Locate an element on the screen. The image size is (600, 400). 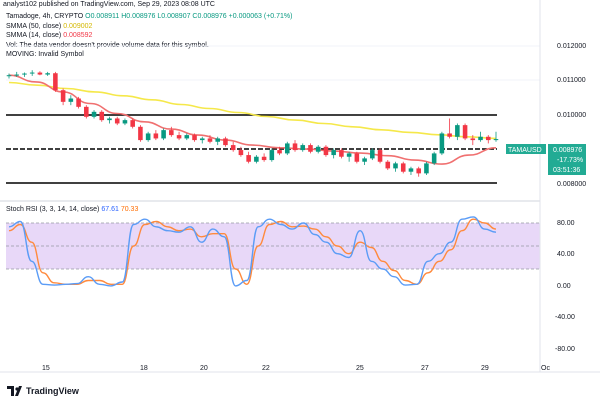
stoch-k-path is located at coordinates (252, 251).